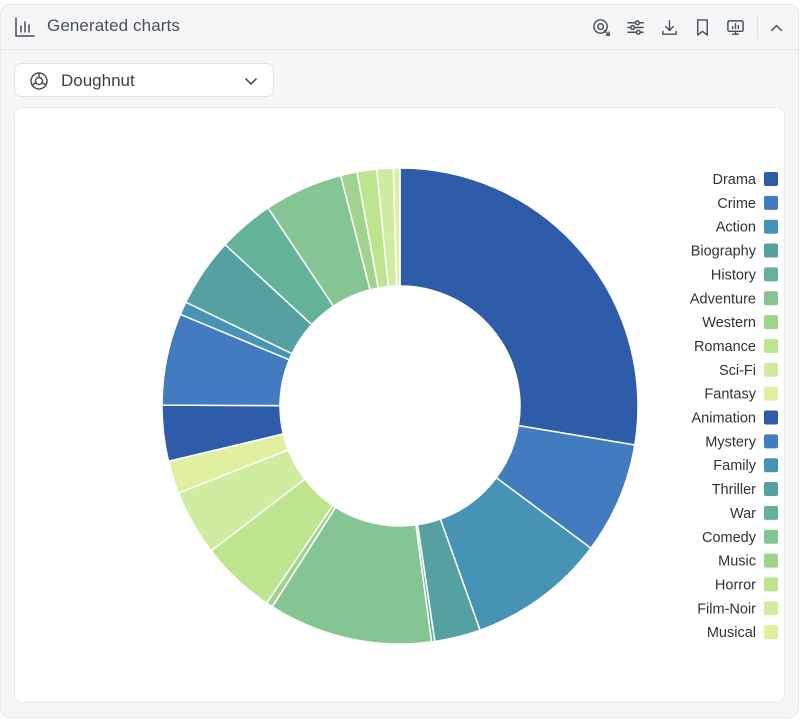  What do you see at coordinates (723, 299) in the screenshot?
I see `legend-label: Adventure` at bounding box center [723, 299].